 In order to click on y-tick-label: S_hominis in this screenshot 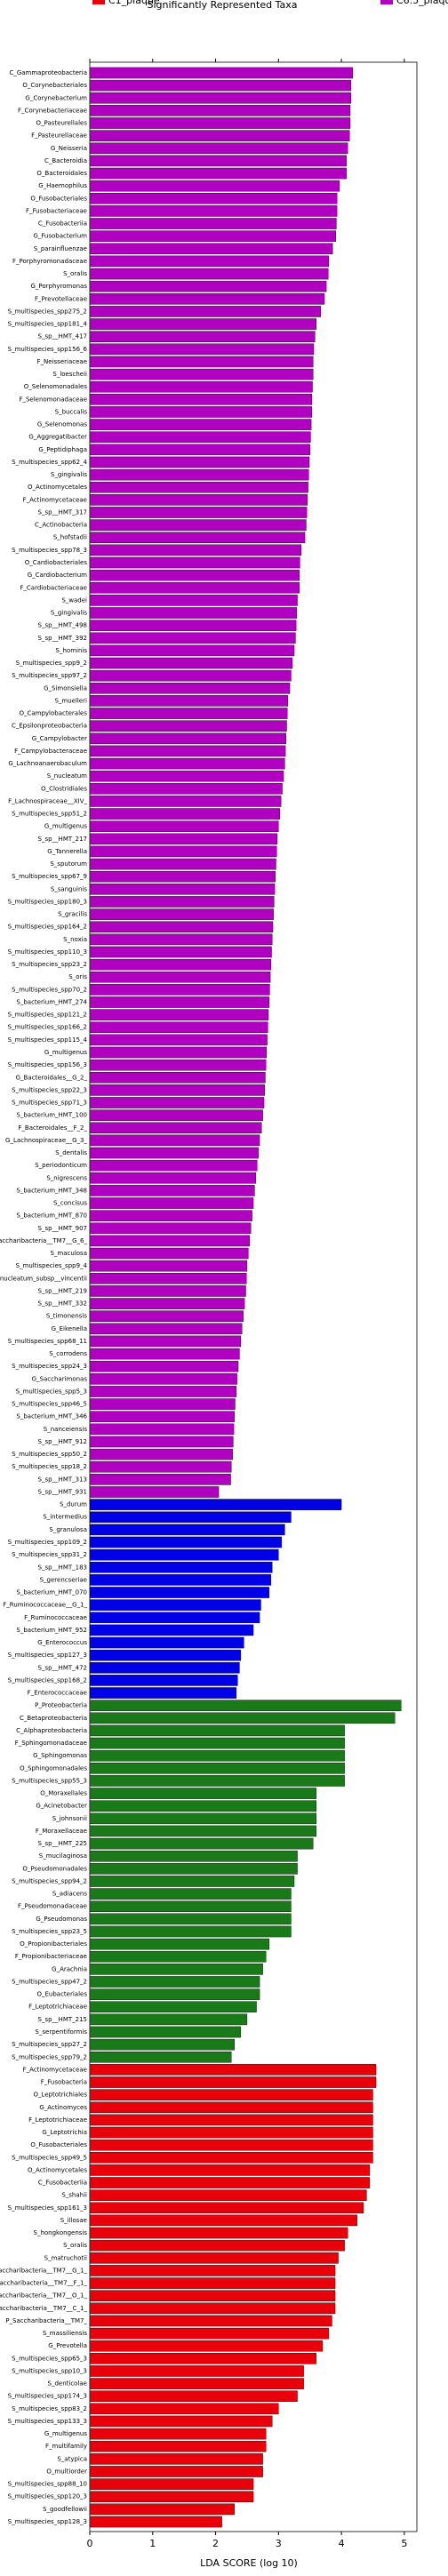, I will do `click(72, 650)`.